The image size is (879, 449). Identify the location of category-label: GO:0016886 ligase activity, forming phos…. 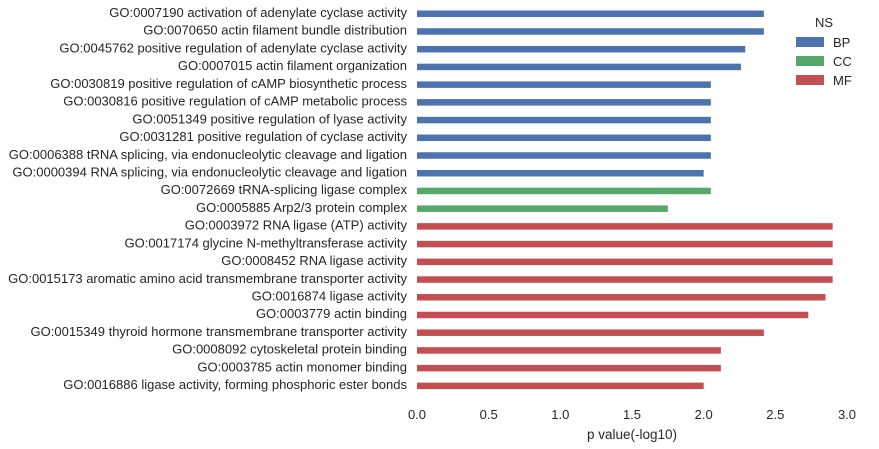
(235, 384).